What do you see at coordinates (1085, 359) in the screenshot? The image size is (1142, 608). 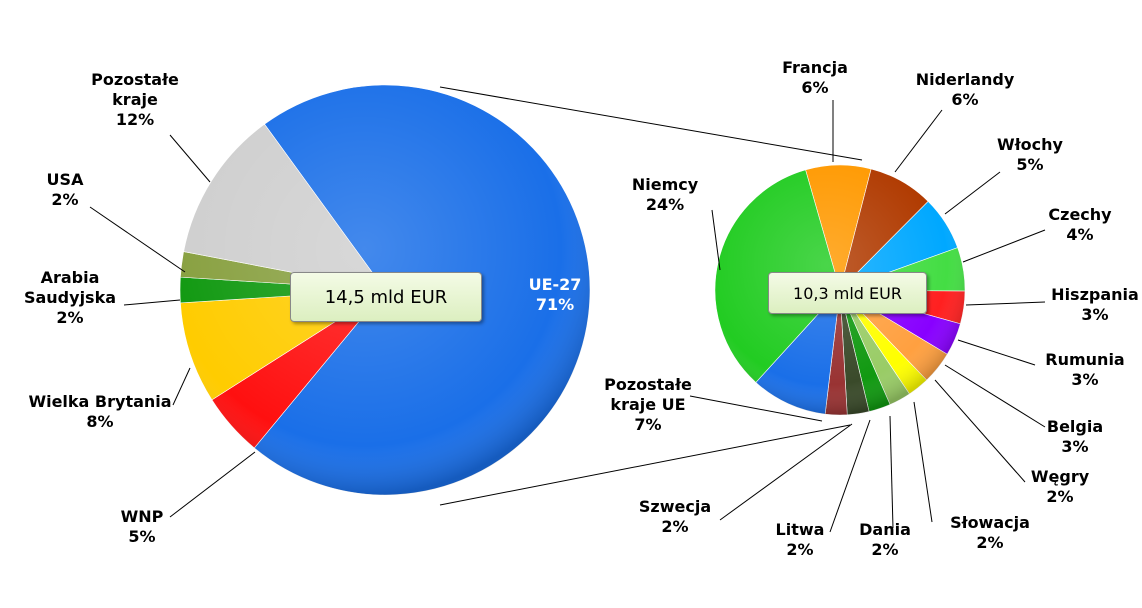 I see `slice-name: Rumunia` at bounding box center [1085, 359].